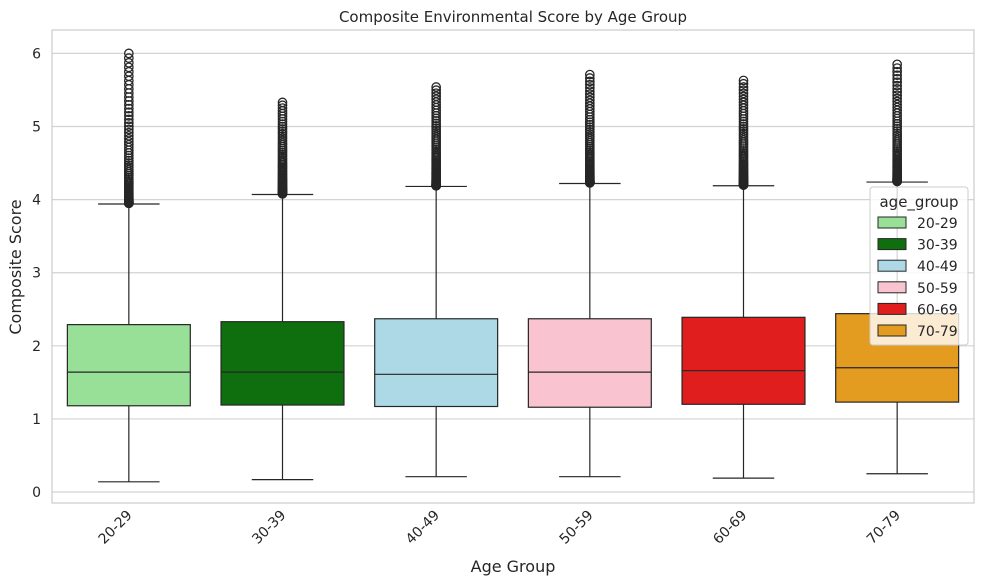 This screenshot has width=984, height=588. Describe the element at coordinates (577, 528) in the screenshot. I see `x-tick-label: 50-59` at that location.